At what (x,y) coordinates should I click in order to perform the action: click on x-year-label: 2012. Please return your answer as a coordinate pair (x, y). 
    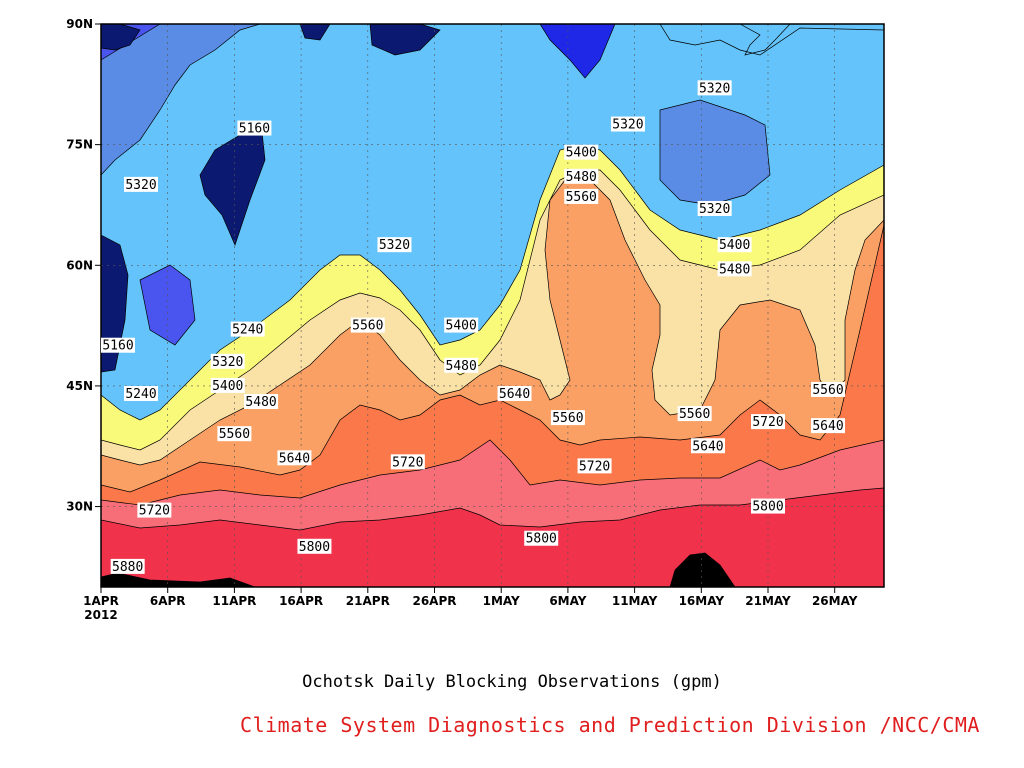
    Looking at the image, I should click on (100, 615).